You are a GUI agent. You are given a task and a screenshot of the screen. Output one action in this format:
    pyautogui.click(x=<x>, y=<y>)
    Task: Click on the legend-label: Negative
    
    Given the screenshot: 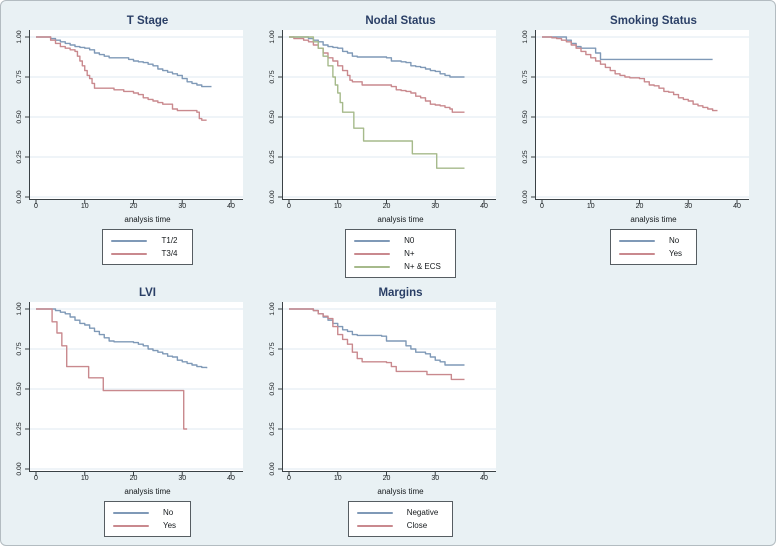 What is the action you would take?
    pyautogui.click(x=422, y=512)
    